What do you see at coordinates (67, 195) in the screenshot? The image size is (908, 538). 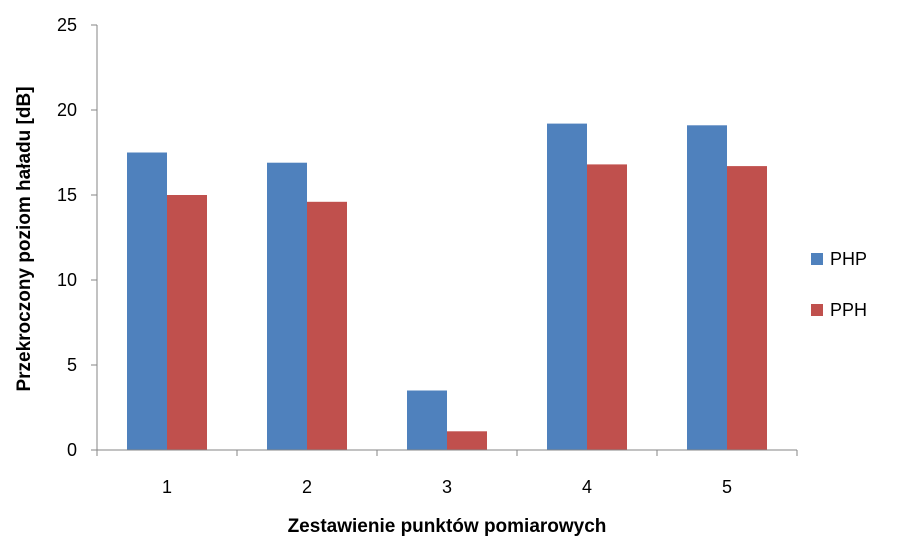 I see `y-tick-label: 15` at bounding box center [67, 195].